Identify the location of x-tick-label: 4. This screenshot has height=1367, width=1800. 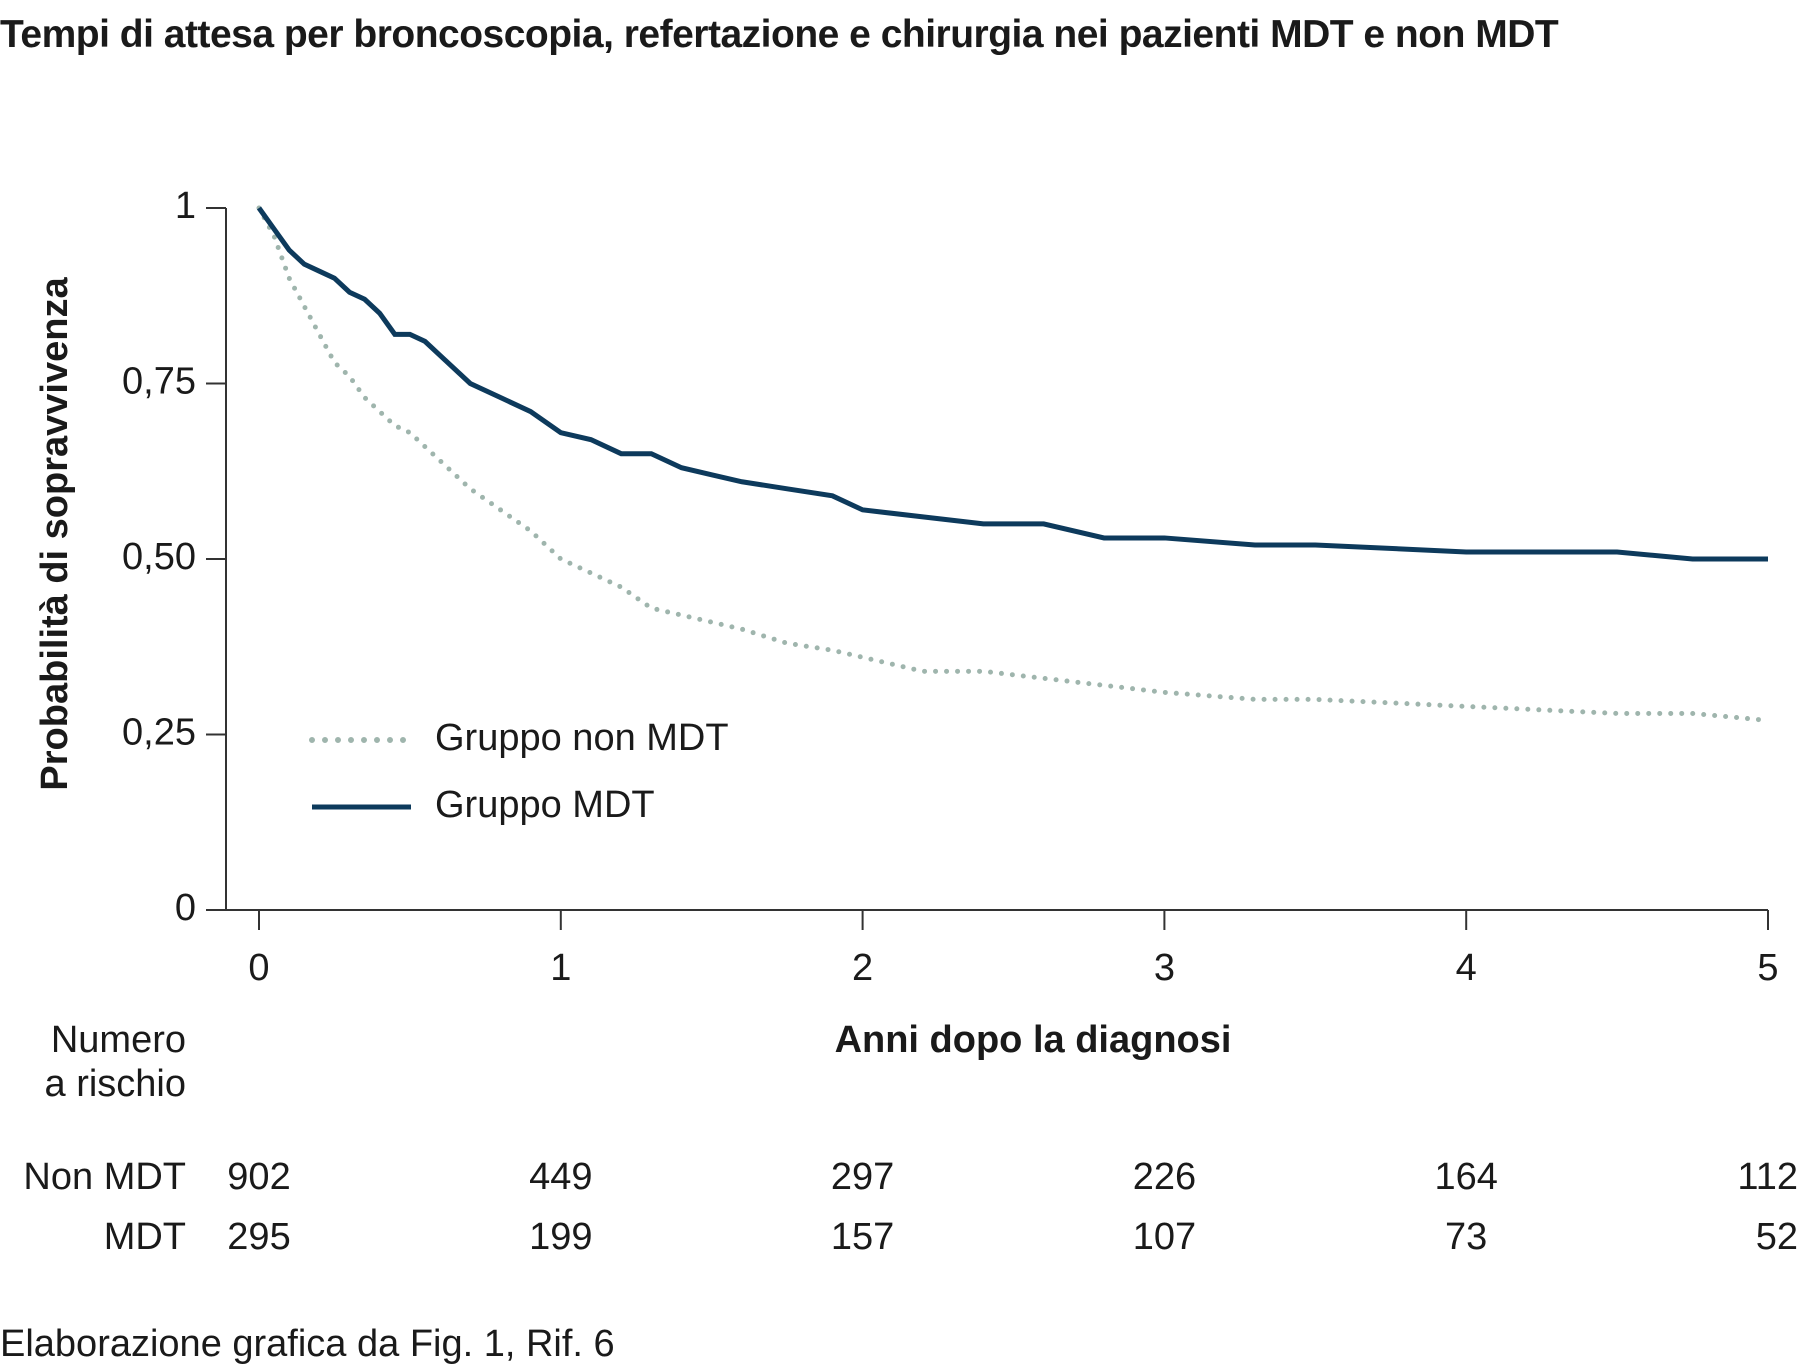
(1466, 968).